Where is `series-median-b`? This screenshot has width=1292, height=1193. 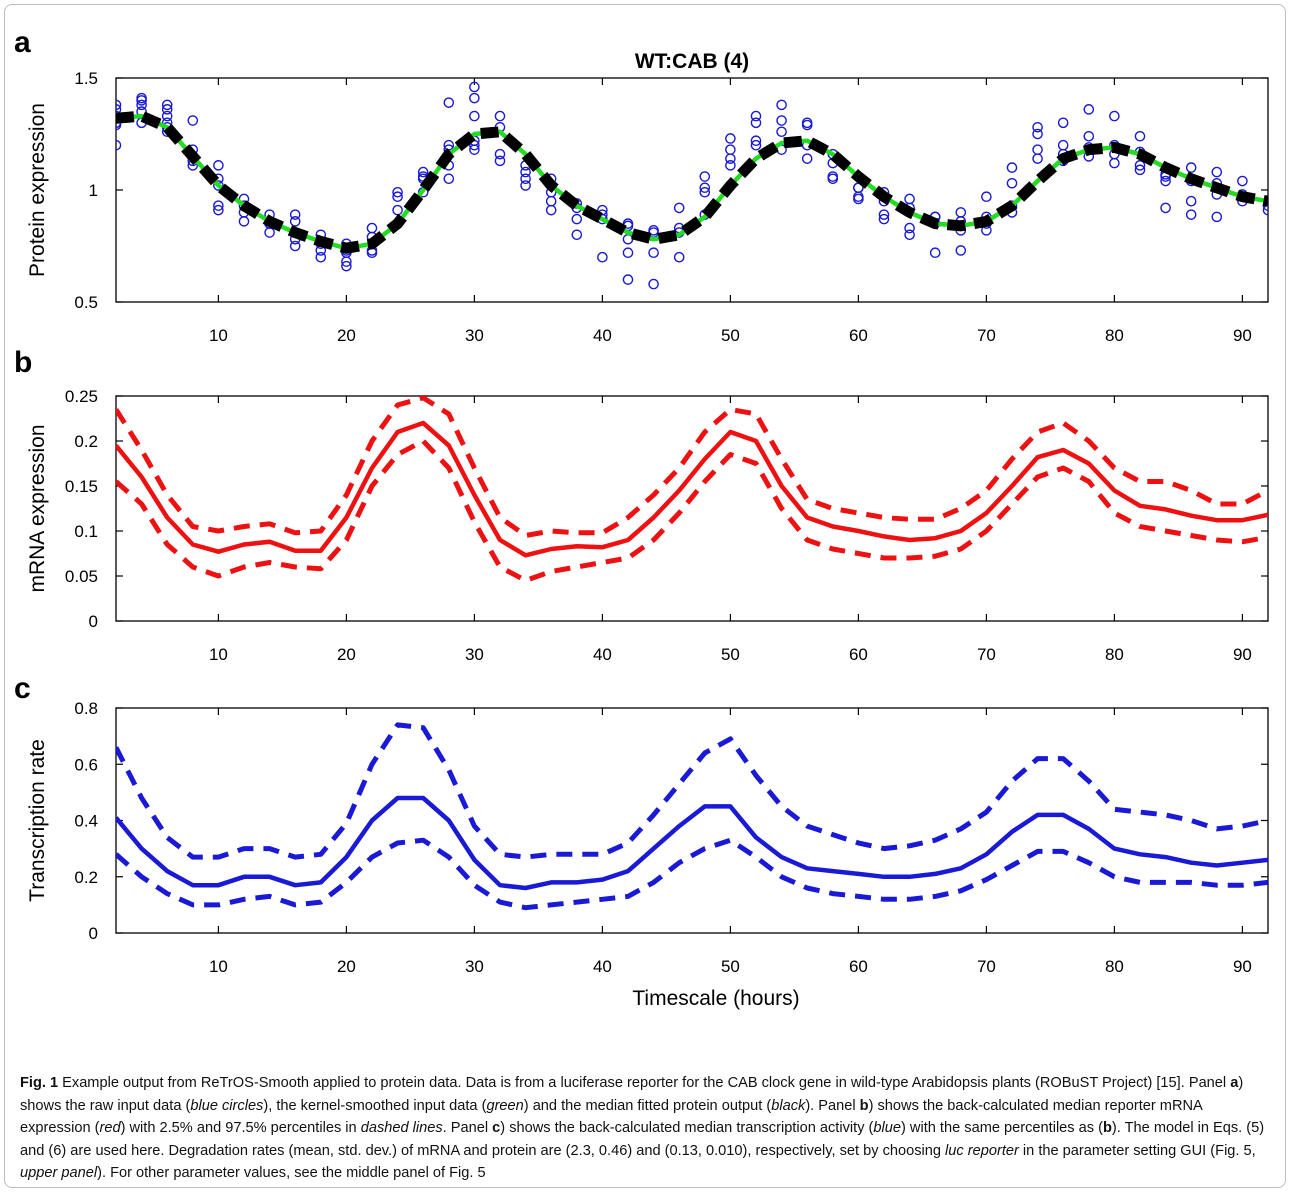
series-median-b is located at coordinates (692, 489).